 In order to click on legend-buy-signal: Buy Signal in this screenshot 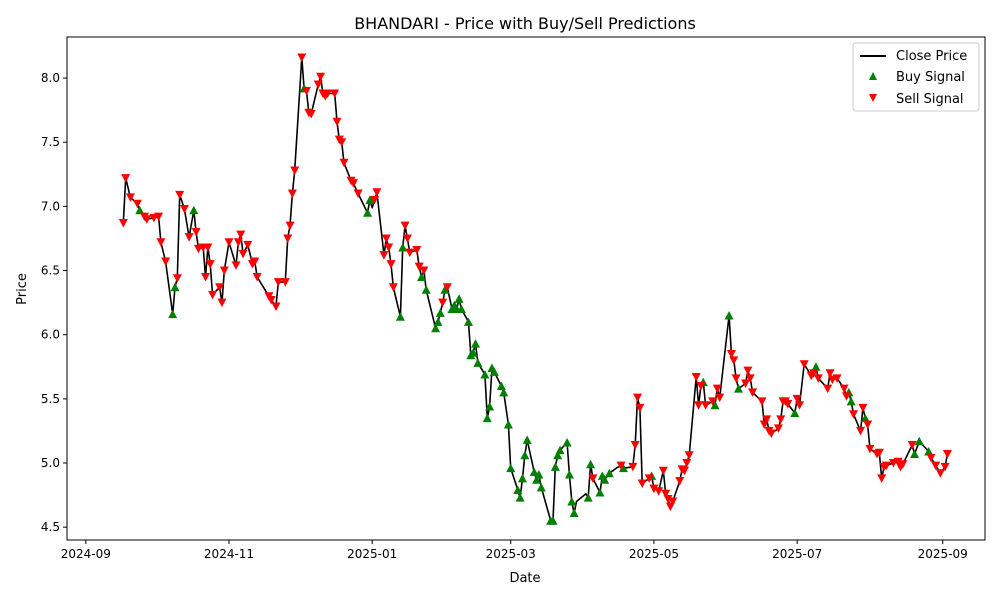, I will do `click(930, 77)`.